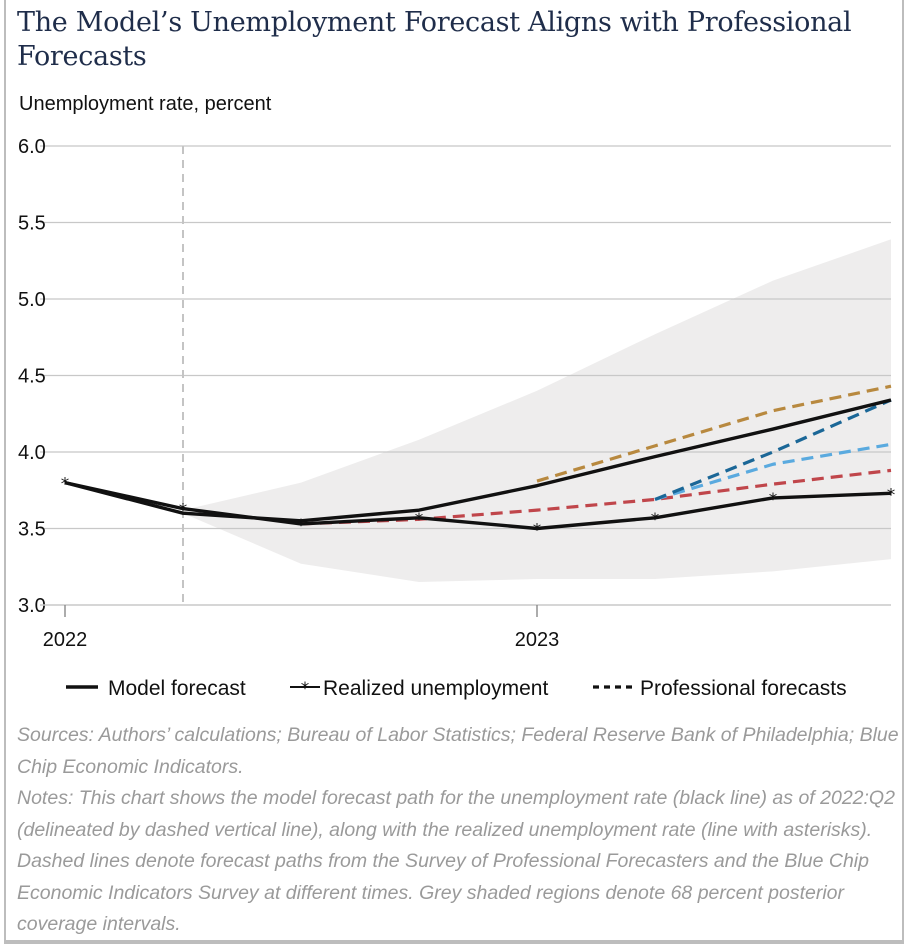 Image resolution: width=912 pixels, height=948 pixels. I want to click on y-tick-label: 3.0, so click(32, 606).